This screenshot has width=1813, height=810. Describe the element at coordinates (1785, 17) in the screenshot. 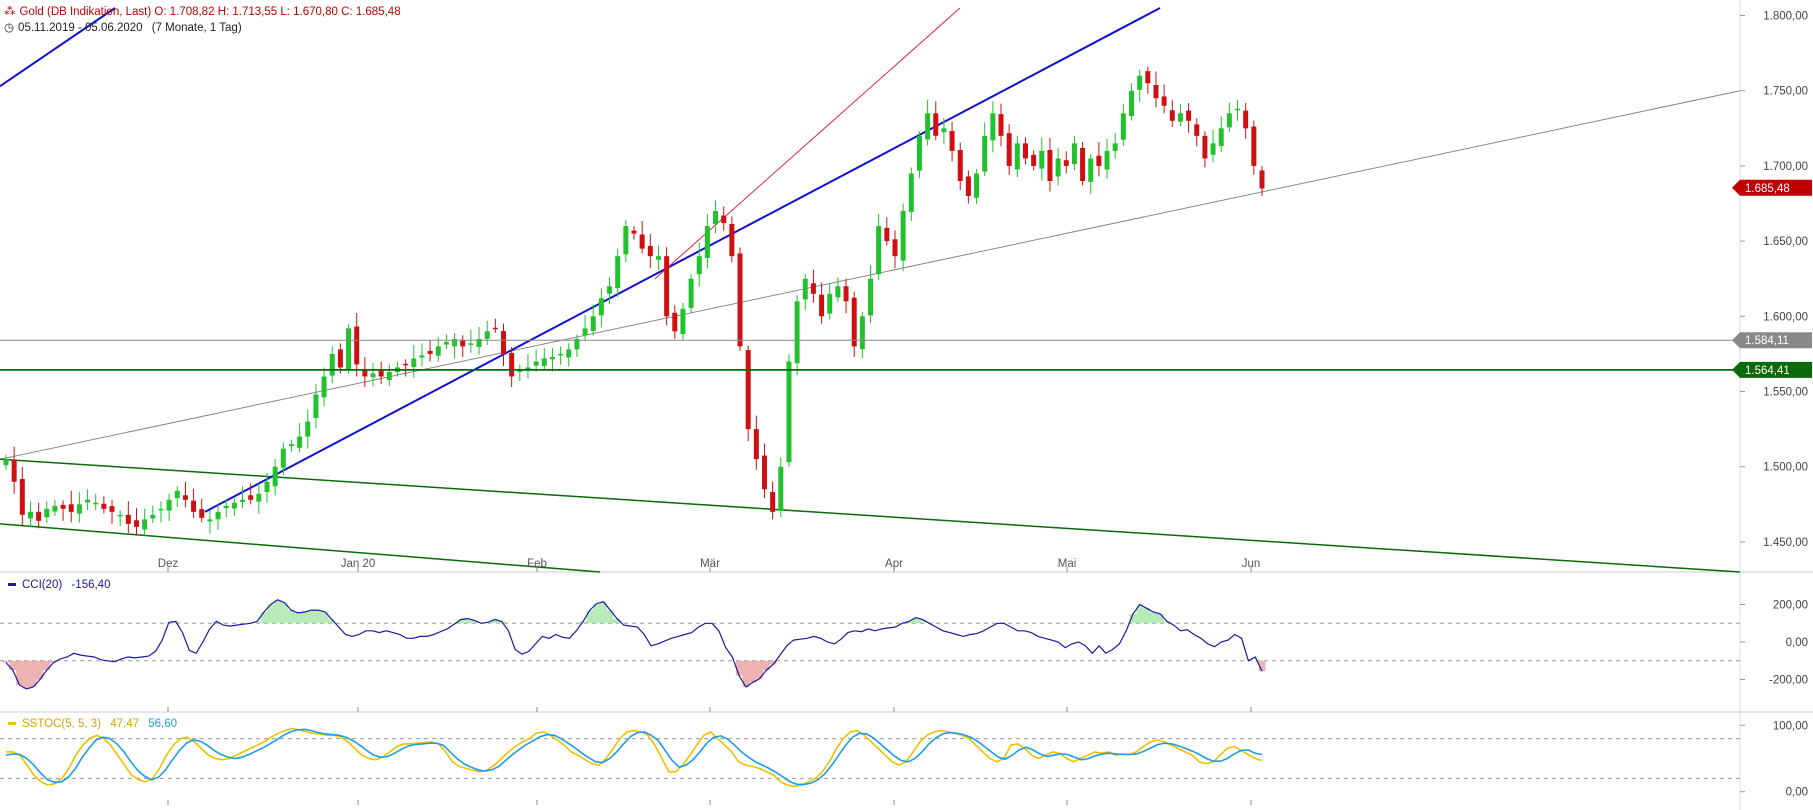

I see `price-tick-label: 1.800,00` at that location.